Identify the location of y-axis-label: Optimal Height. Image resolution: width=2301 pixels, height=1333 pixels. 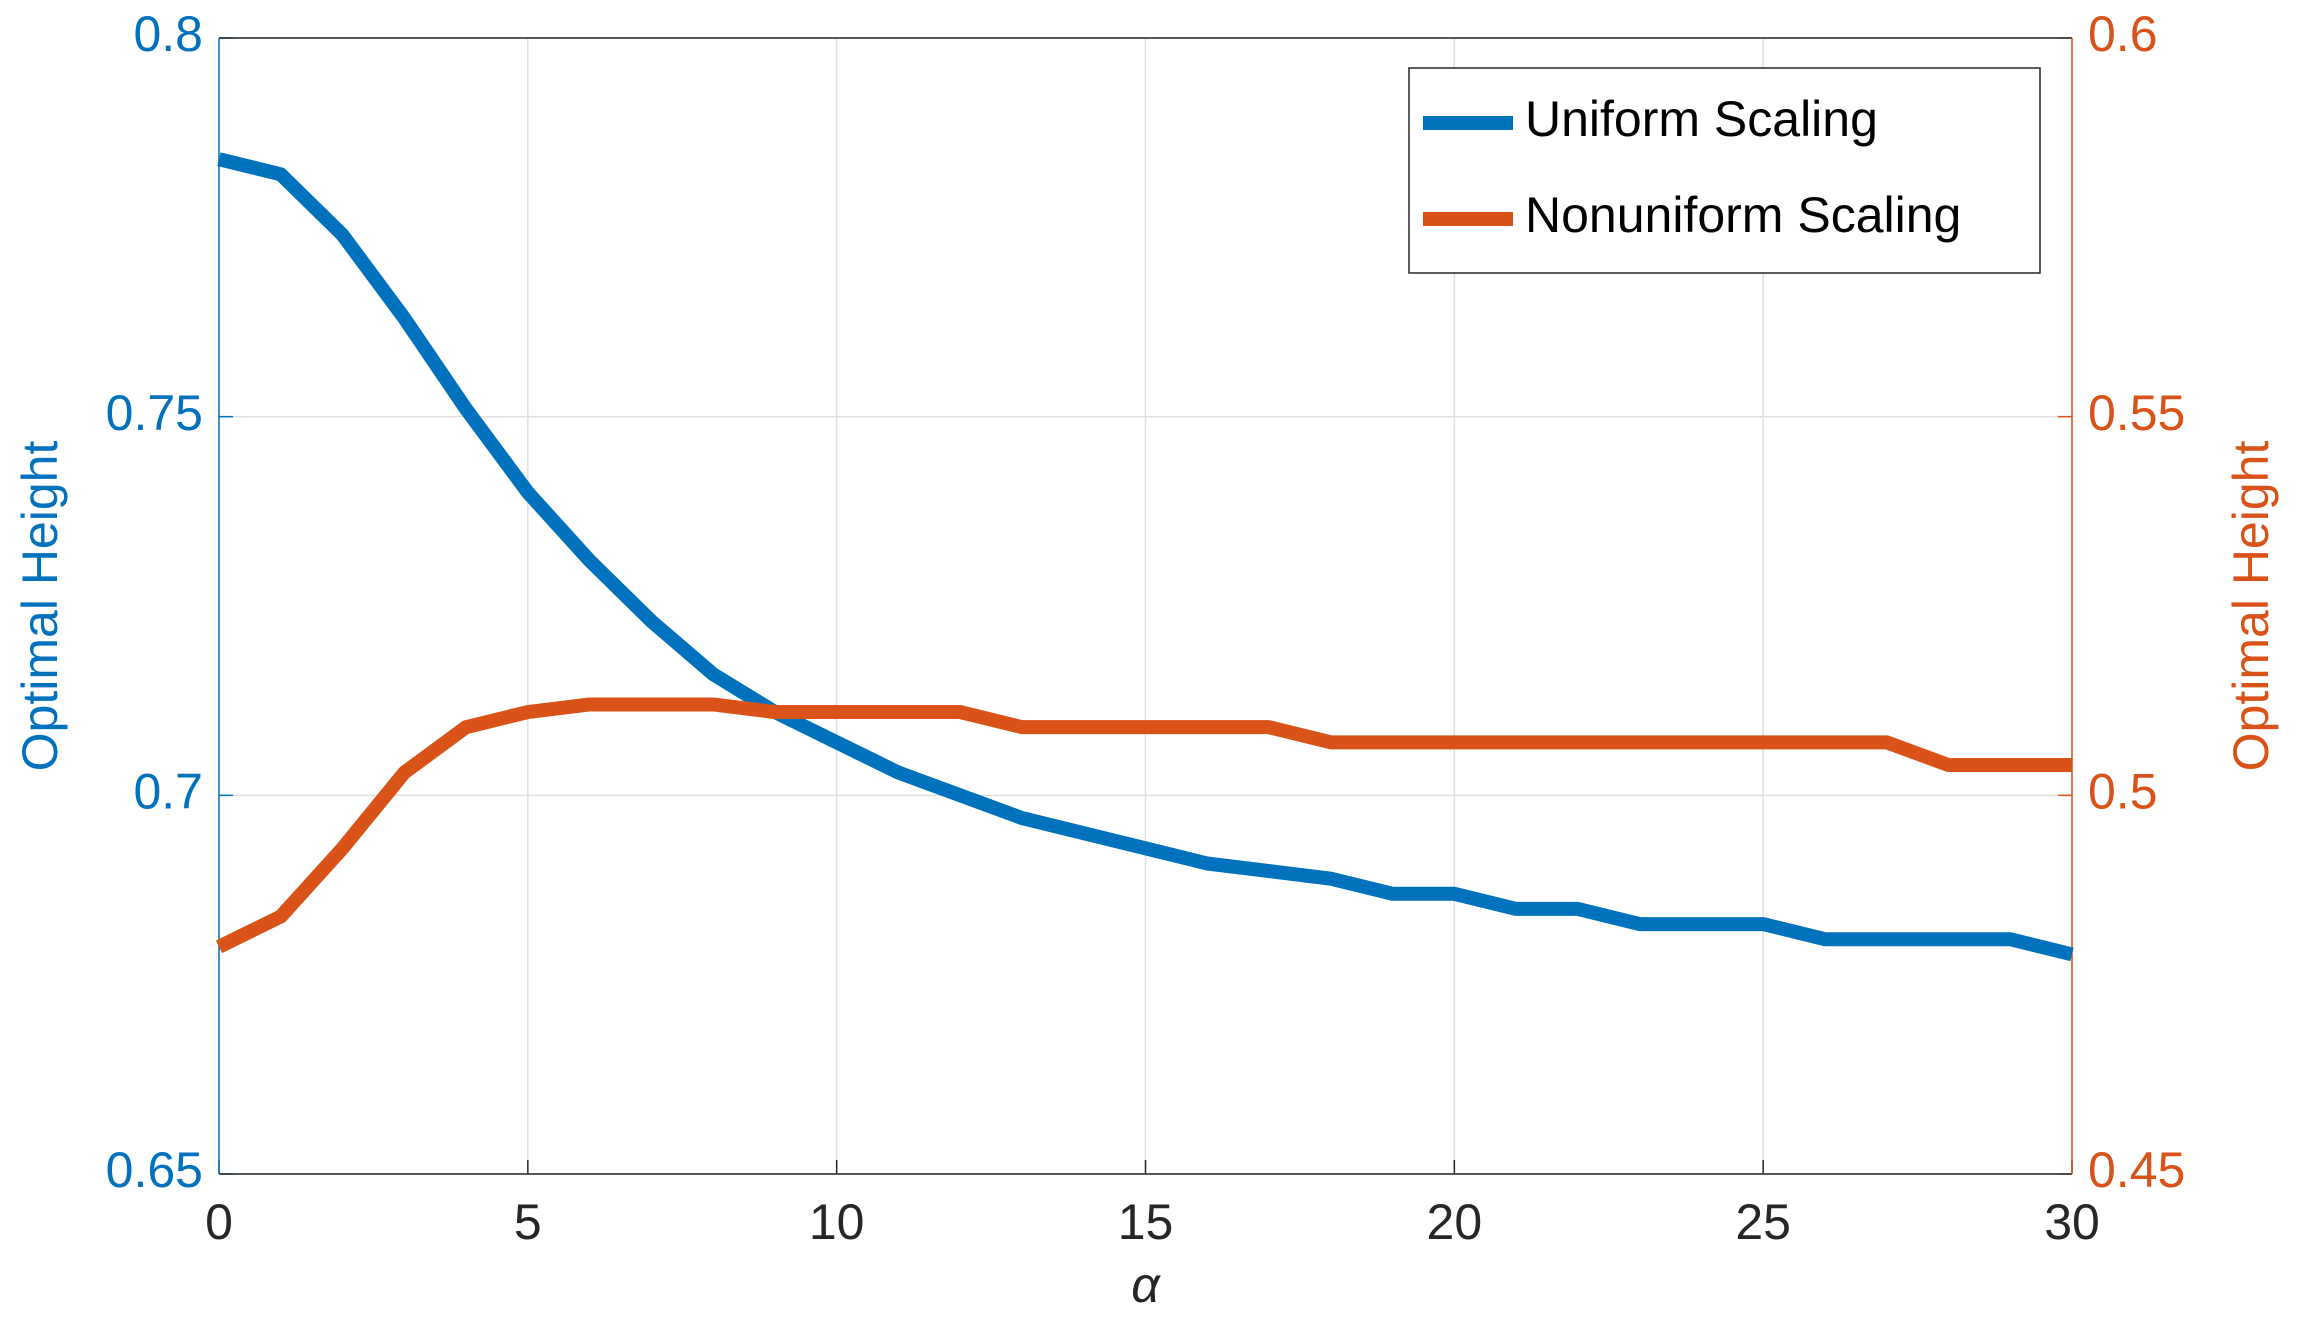
(40, 606).